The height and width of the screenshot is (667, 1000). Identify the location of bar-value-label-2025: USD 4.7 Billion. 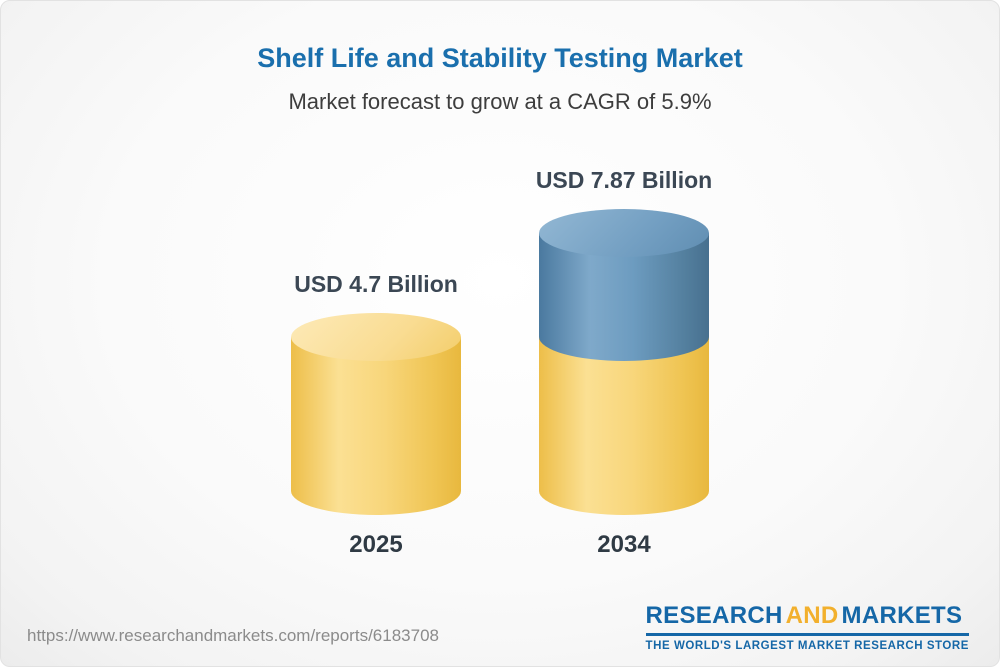
(376, 283).